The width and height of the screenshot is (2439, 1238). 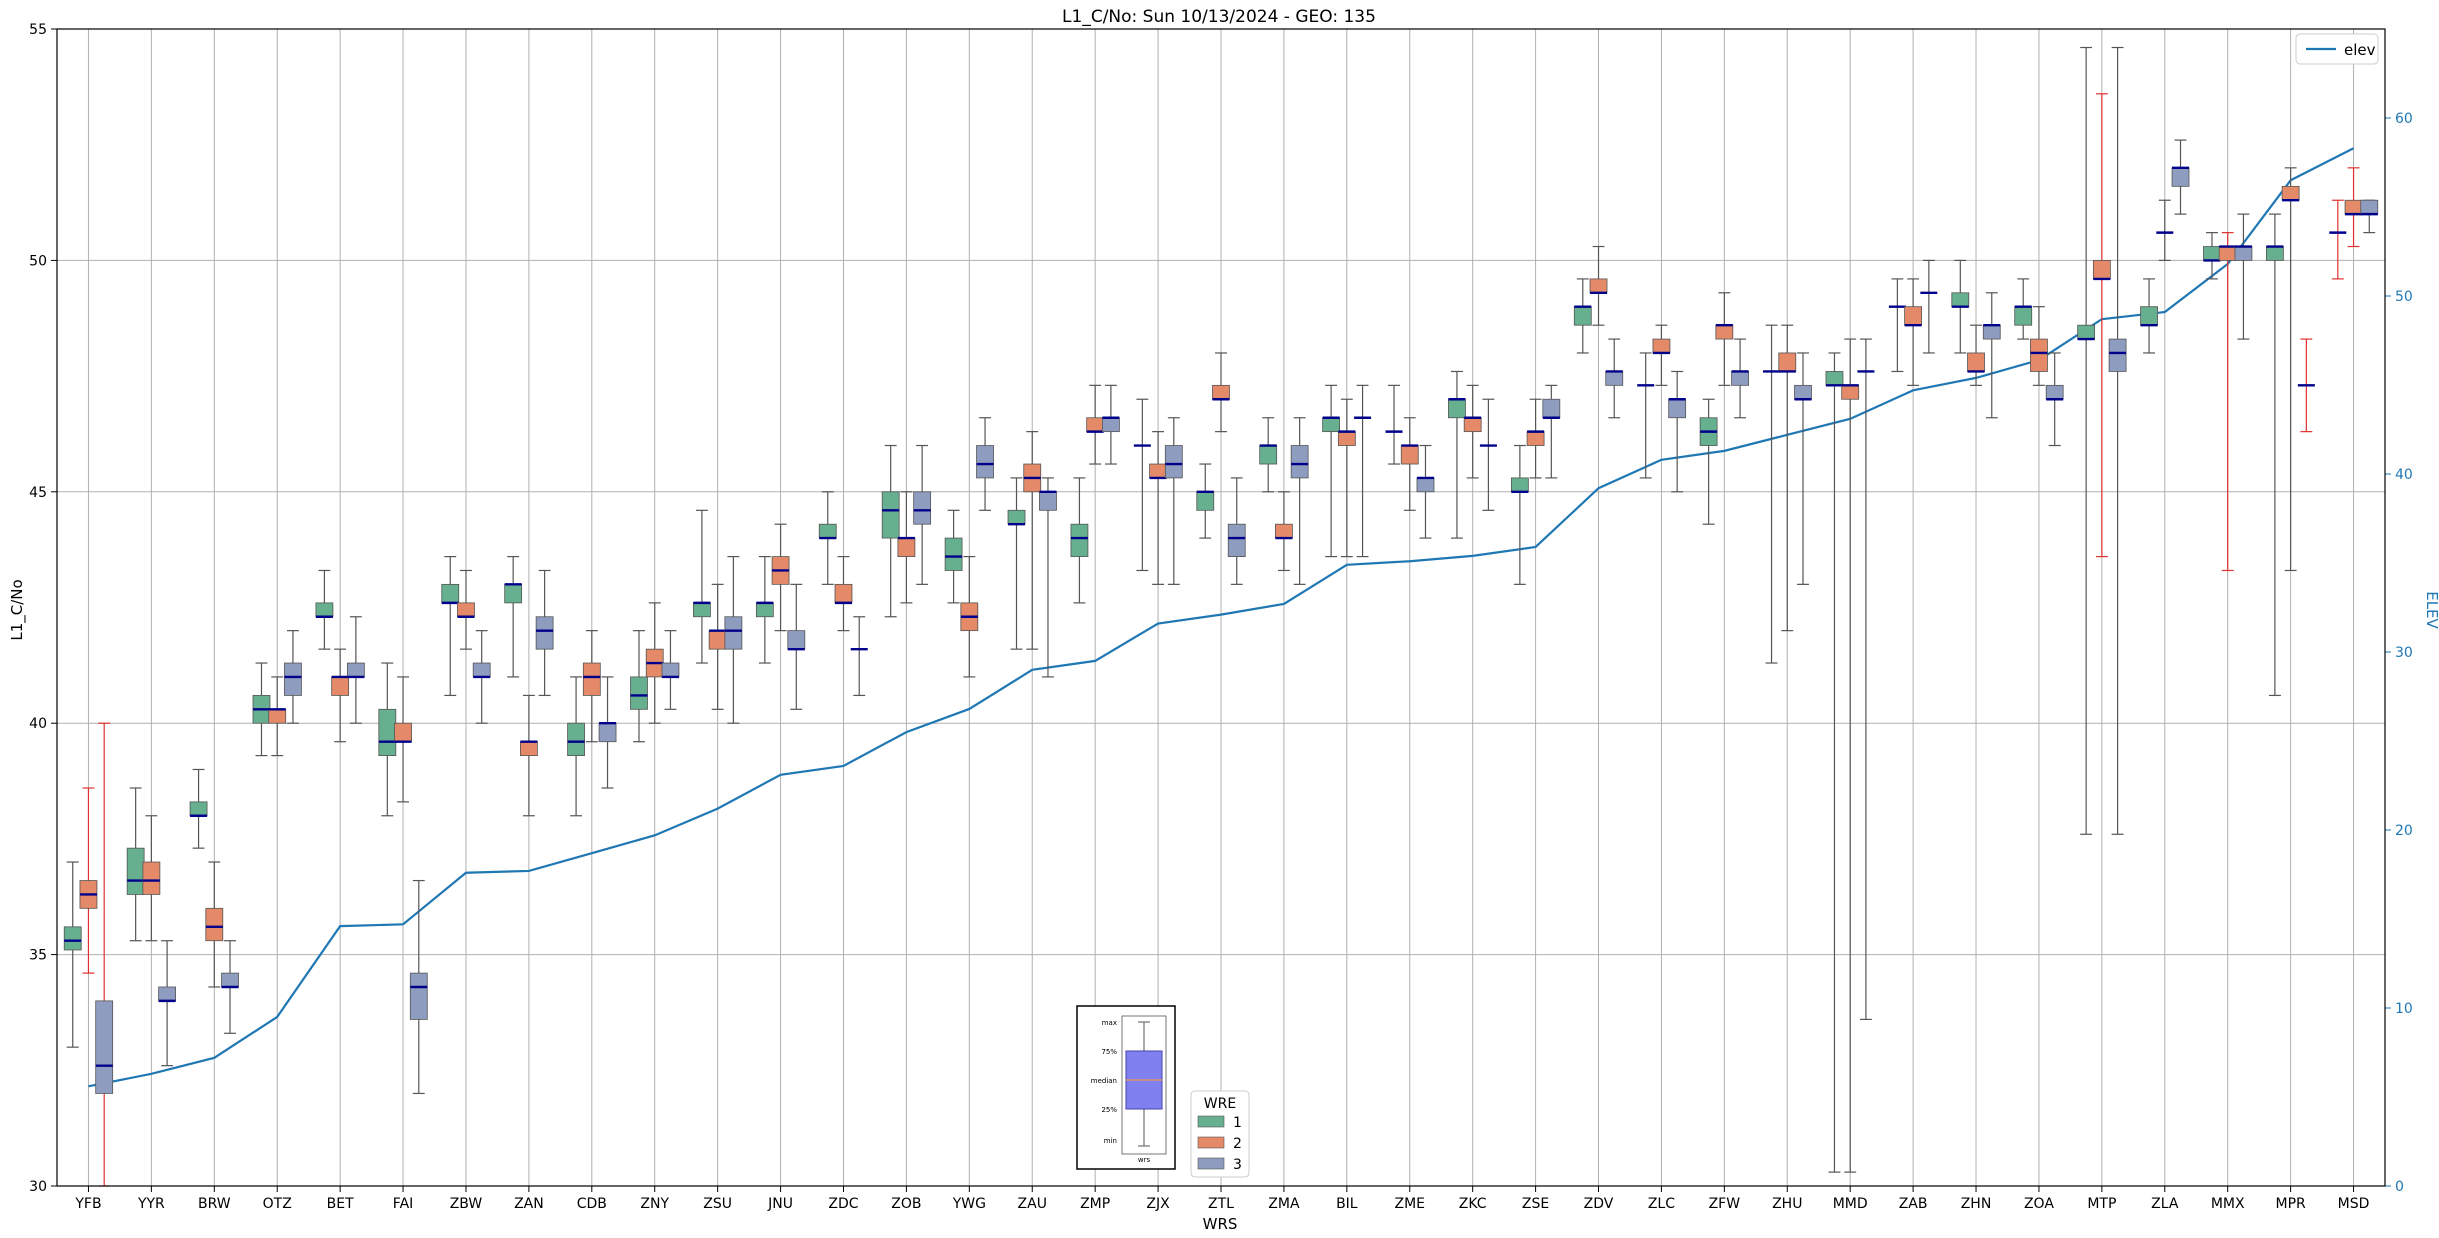 I want to click on box-YWG-wre3, so click(x=985, y=464).